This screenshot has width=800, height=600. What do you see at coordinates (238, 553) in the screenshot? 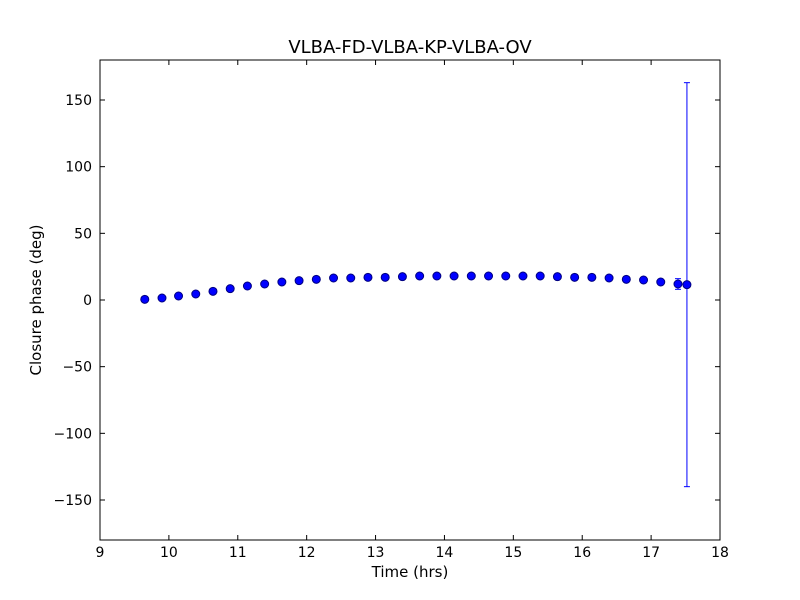
I see `x-tick-label: 11` at bounding box center [238, 553].